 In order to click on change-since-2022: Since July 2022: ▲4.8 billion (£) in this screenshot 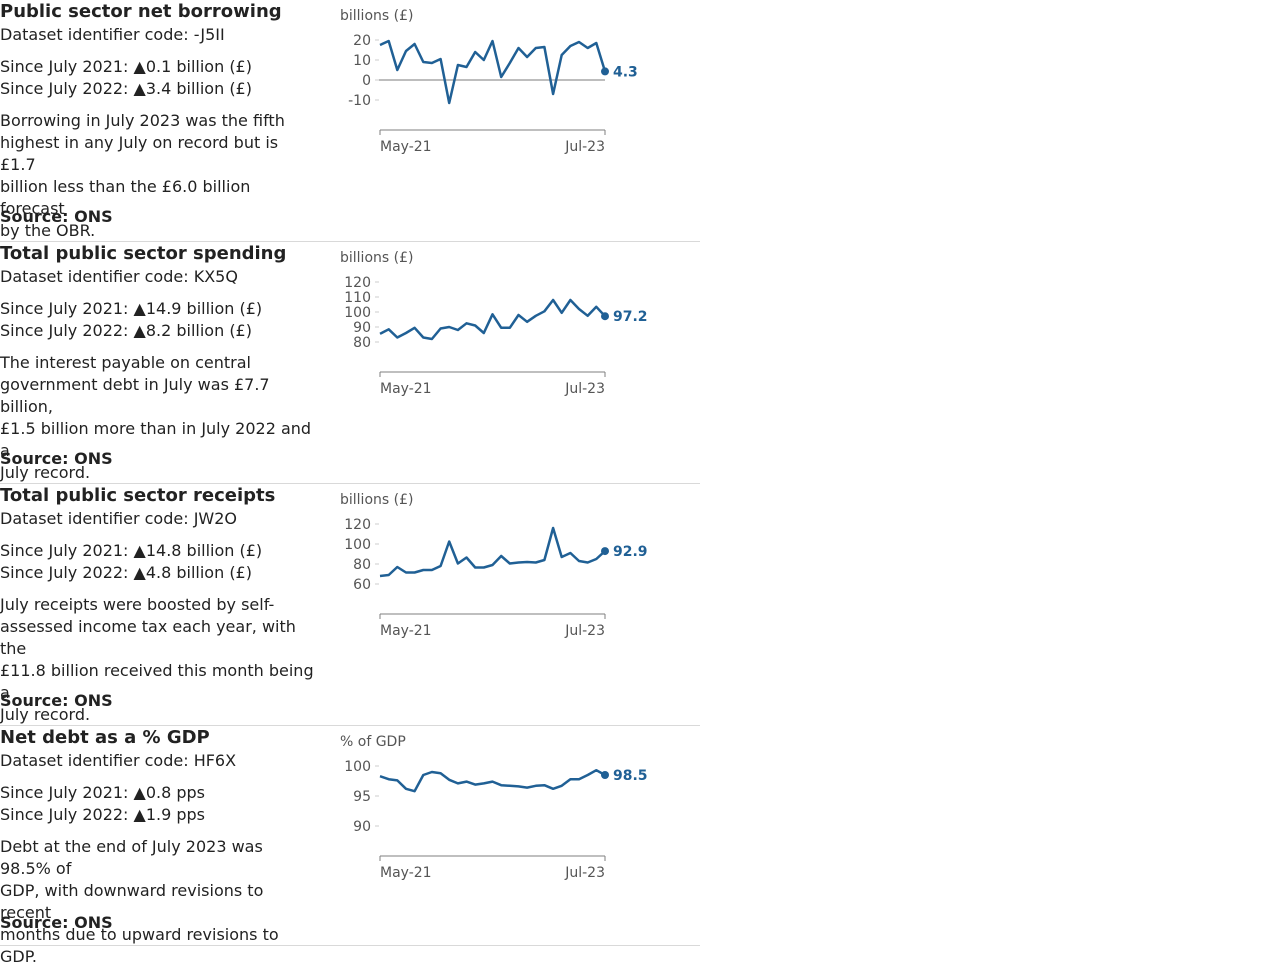, I will do `click(126, 572)`.